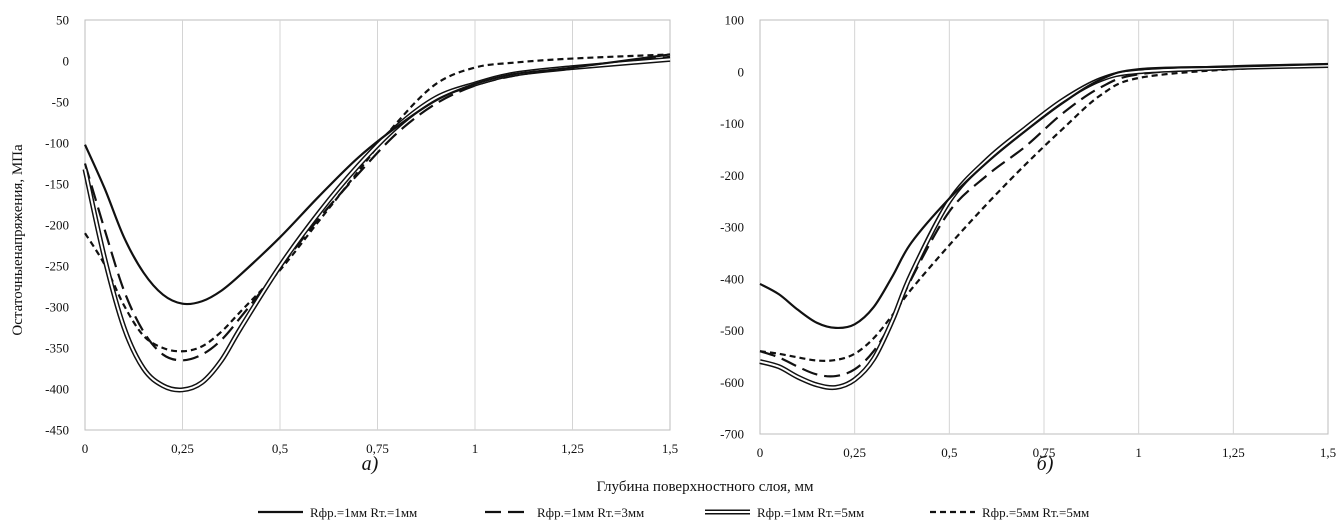 This screenshot has width=1340, height=524. Describe the element at coordinates (62, 20) in the screenshot. I see `y-tick-label: 50` at that location.